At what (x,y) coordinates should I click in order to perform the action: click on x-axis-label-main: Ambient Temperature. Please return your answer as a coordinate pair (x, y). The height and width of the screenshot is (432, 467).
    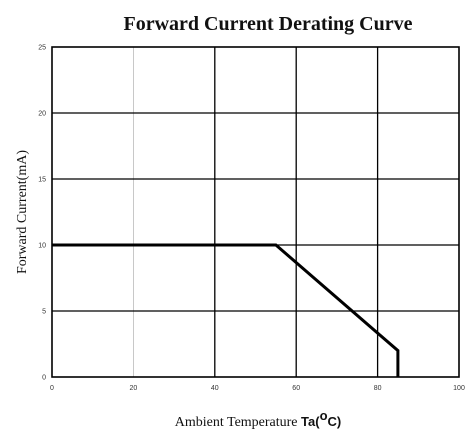
    Looking at the image, I should click on (238, 422).